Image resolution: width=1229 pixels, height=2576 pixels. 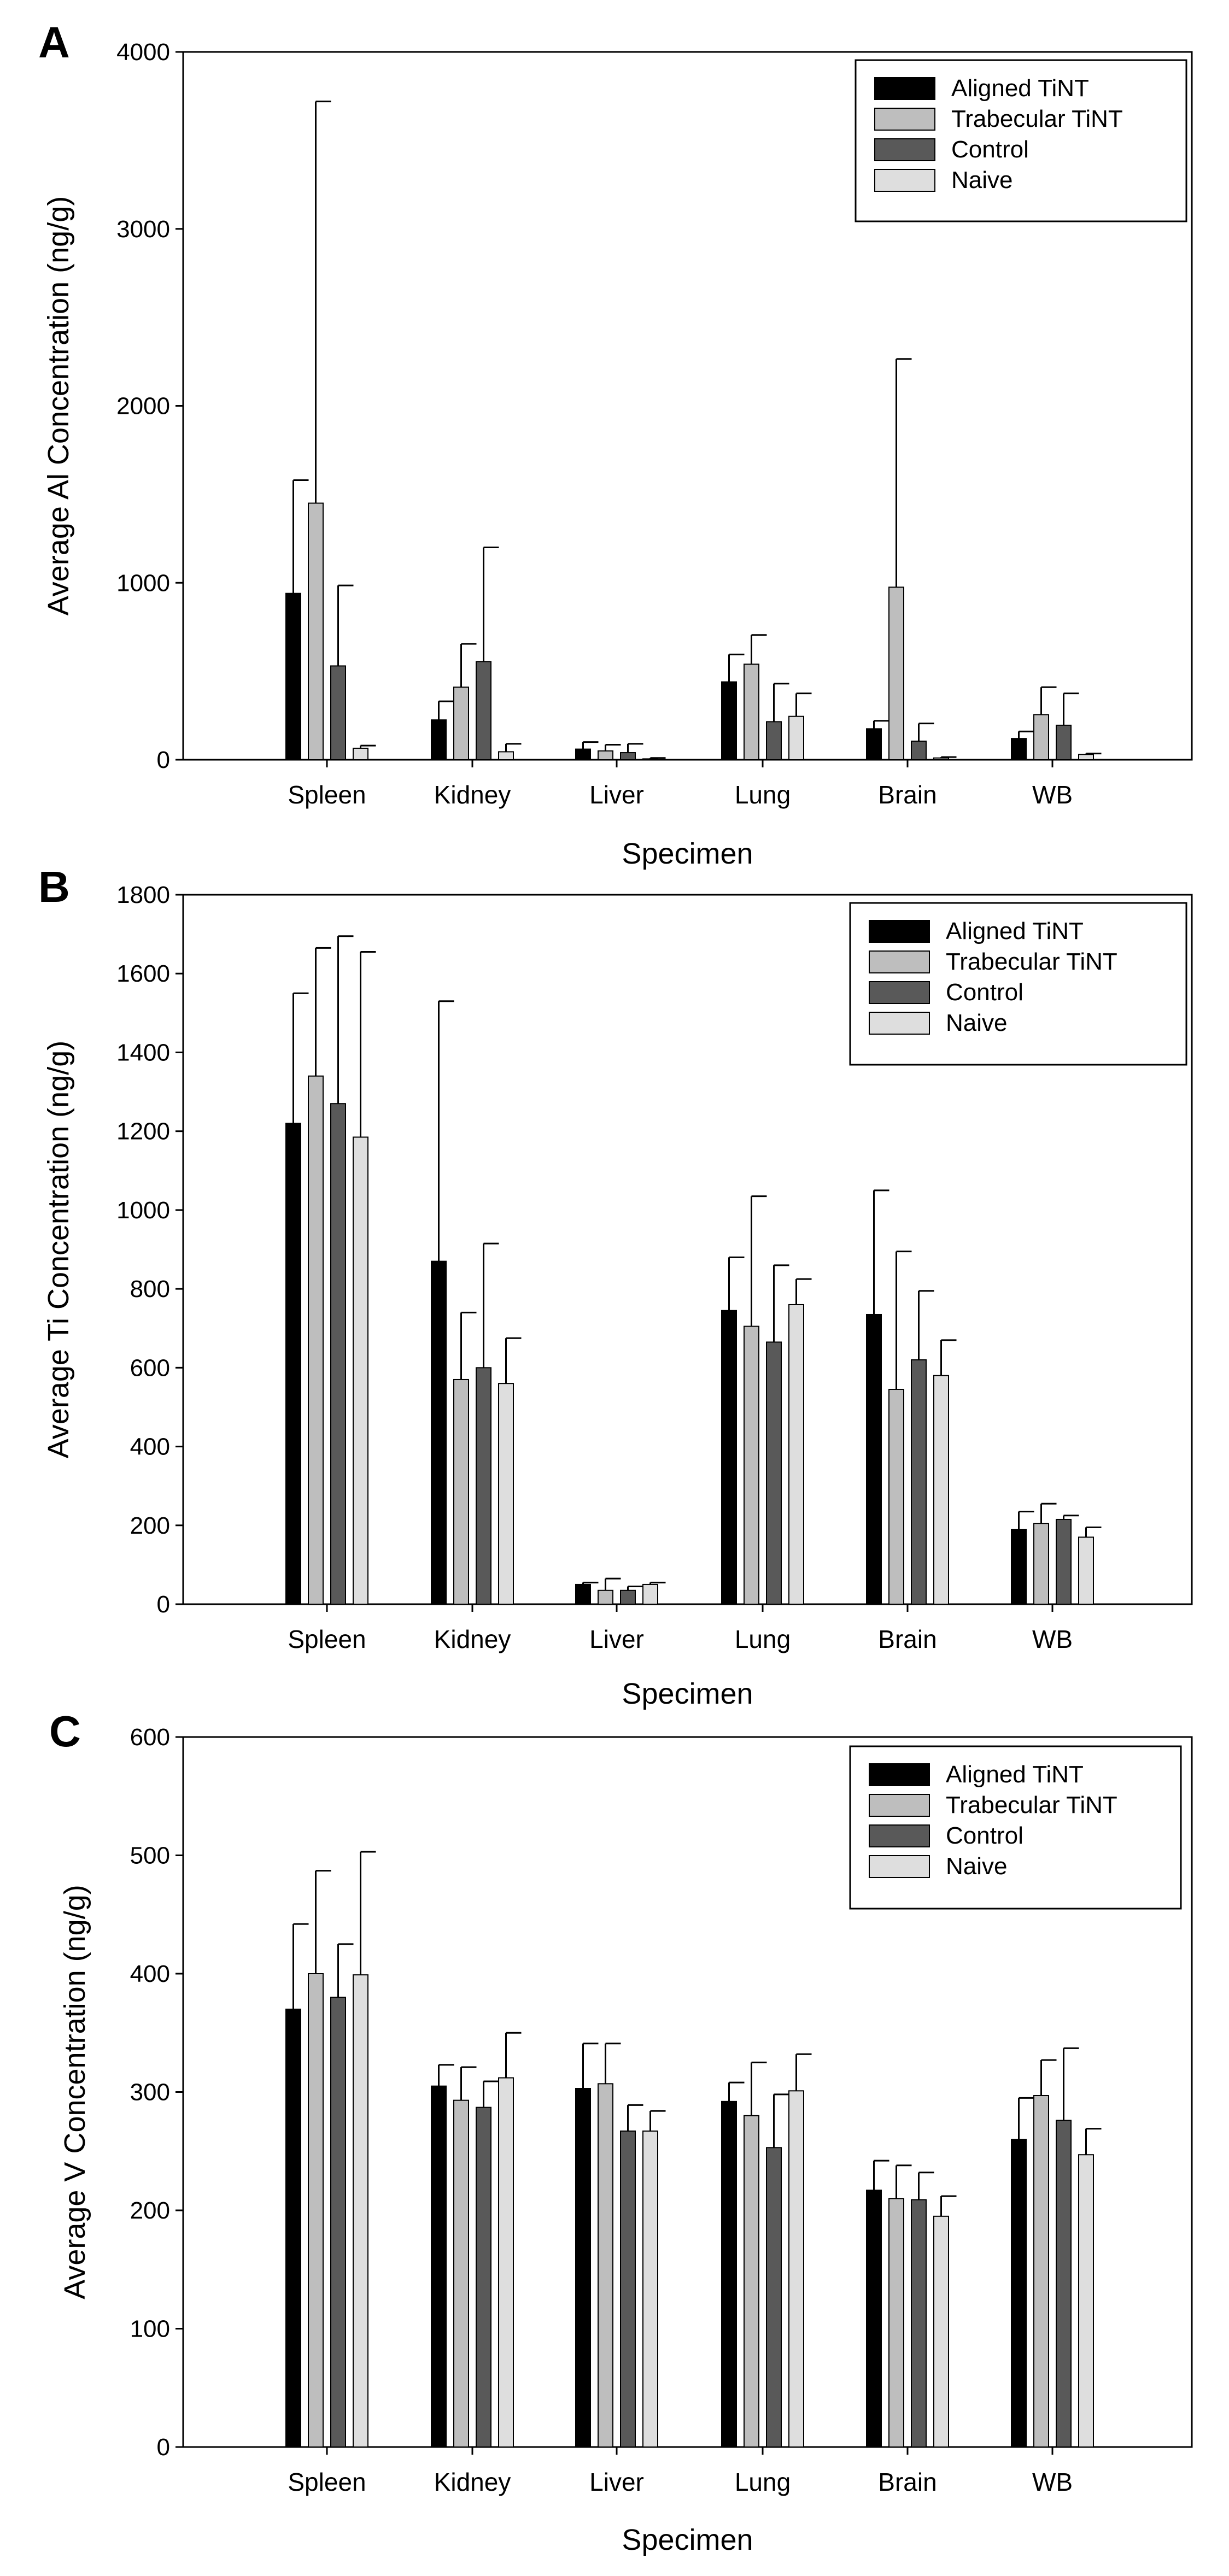 What do you see at coordinates (150, 1289) in the screenshot?
I see `y-tick-label: 800` at bounding box center [150, 1289].